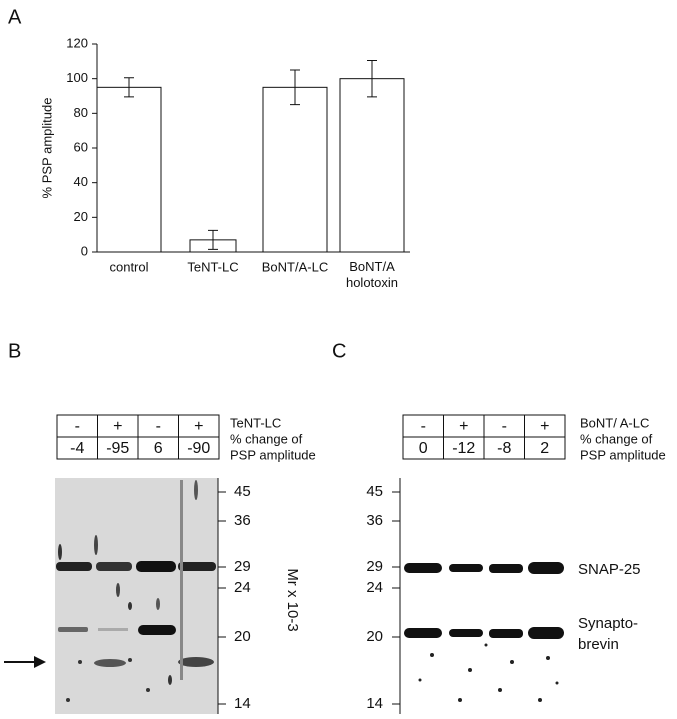 This screenshot has width=677, height=719. Describe the element at coordinates (295, 266) in the screenshot. I see `x-tick-label: BoNT/A-LC` at that location.